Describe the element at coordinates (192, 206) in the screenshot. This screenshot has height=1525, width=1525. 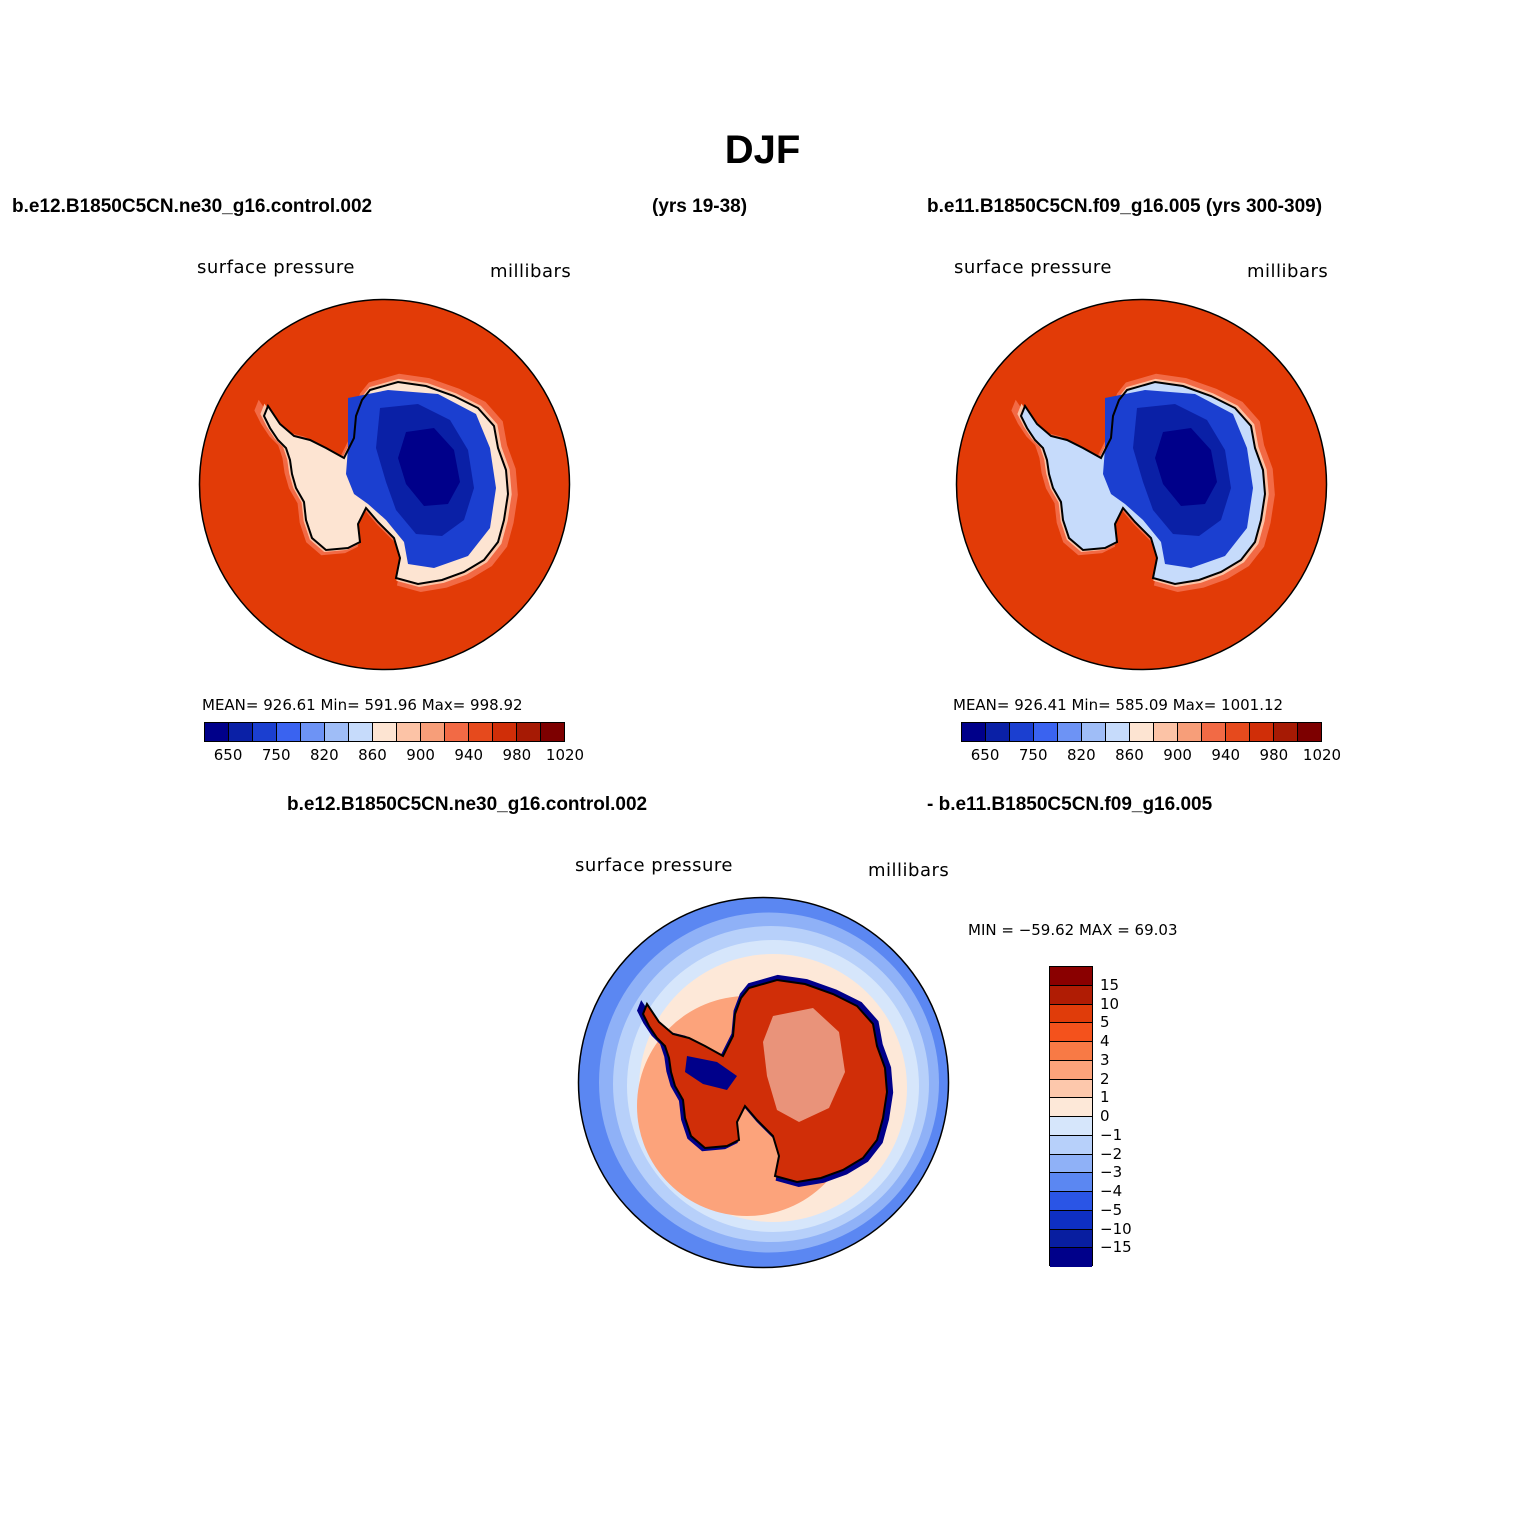
I see `case1-label: b.e12.B1850C5CN.ne30_g16.control.002` at that location.